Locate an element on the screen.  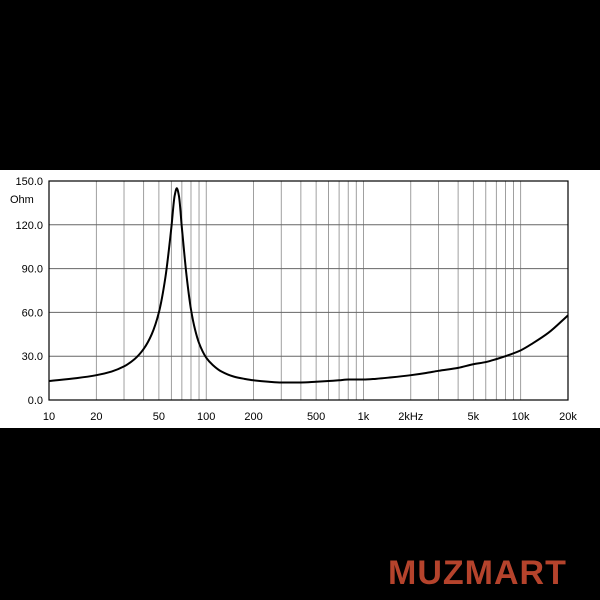
y-axis-unit: Ohm is located at coordinates (22, 200).